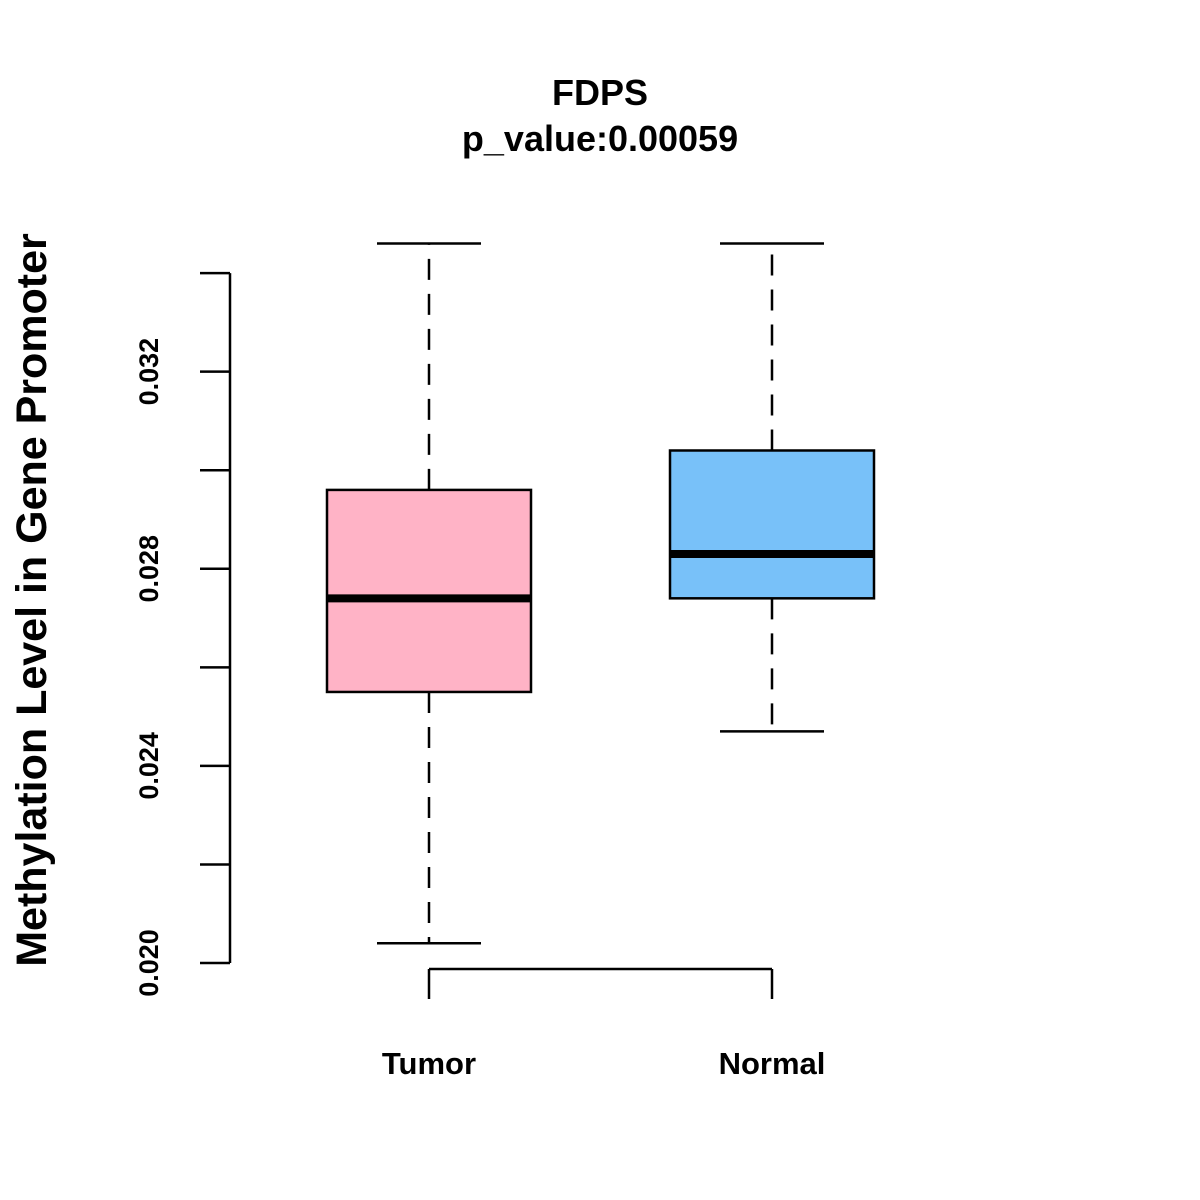 This screenshot has height=1200, width=1200. What do you see at coordinates (429, 1063) in the screenshot?
I see `x-tick-label-tumor: Tumor` at bounding box center [429, 1063].